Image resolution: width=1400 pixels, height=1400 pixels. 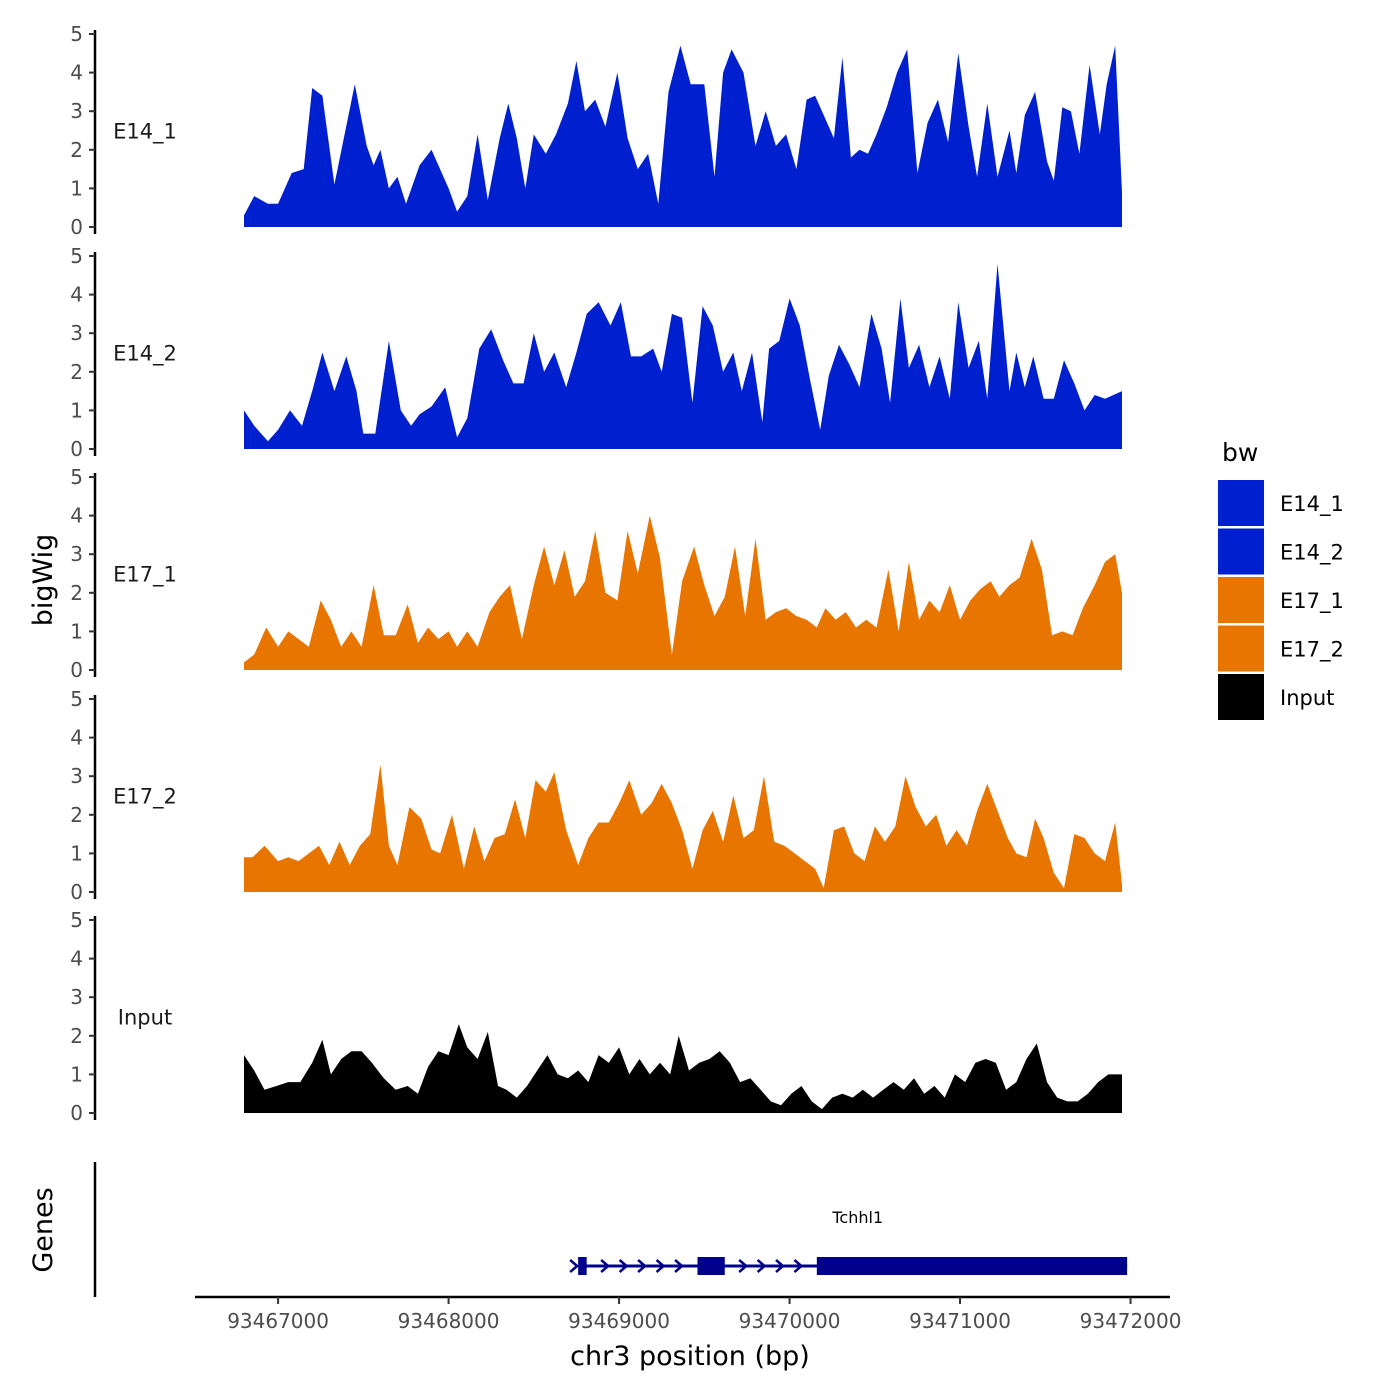 I want to click on legend-label: E14_1, so click(x=1312, y=504).